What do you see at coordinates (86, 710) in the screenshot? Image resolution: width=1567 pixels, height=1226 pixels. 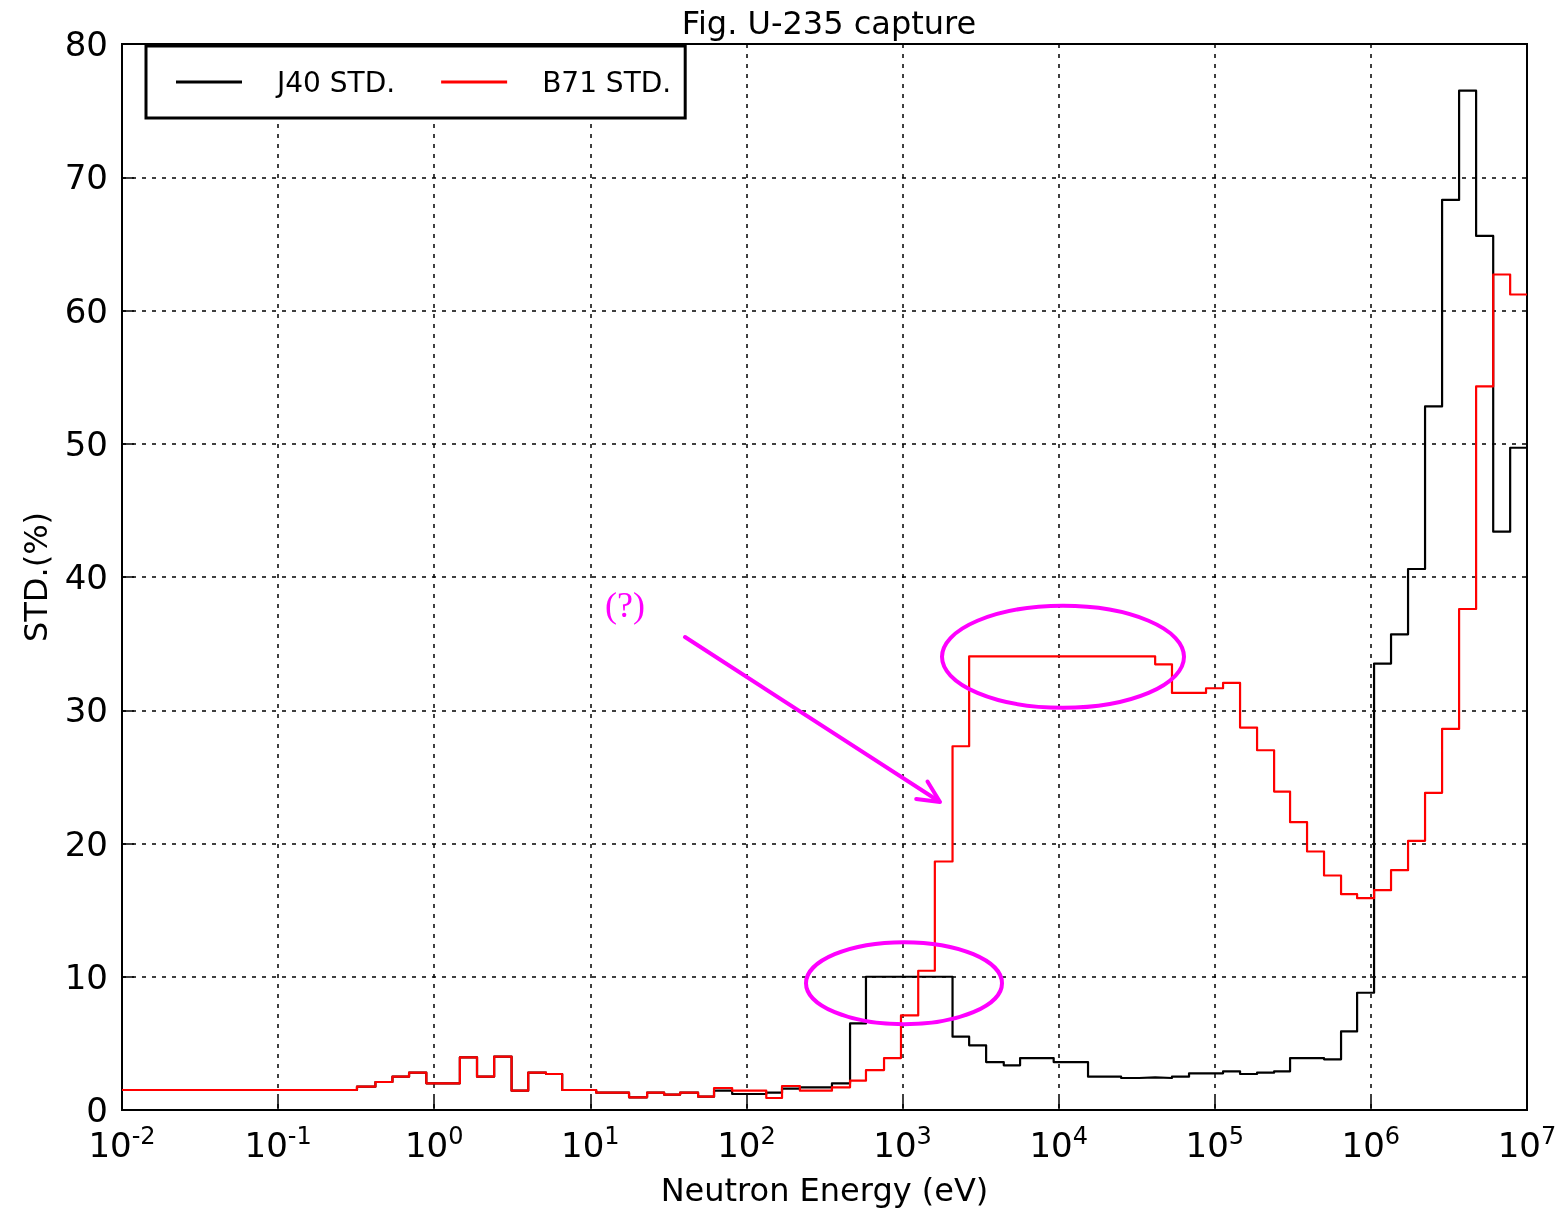 I see `y-tick-label: 30` at bounding box center [86, 710].